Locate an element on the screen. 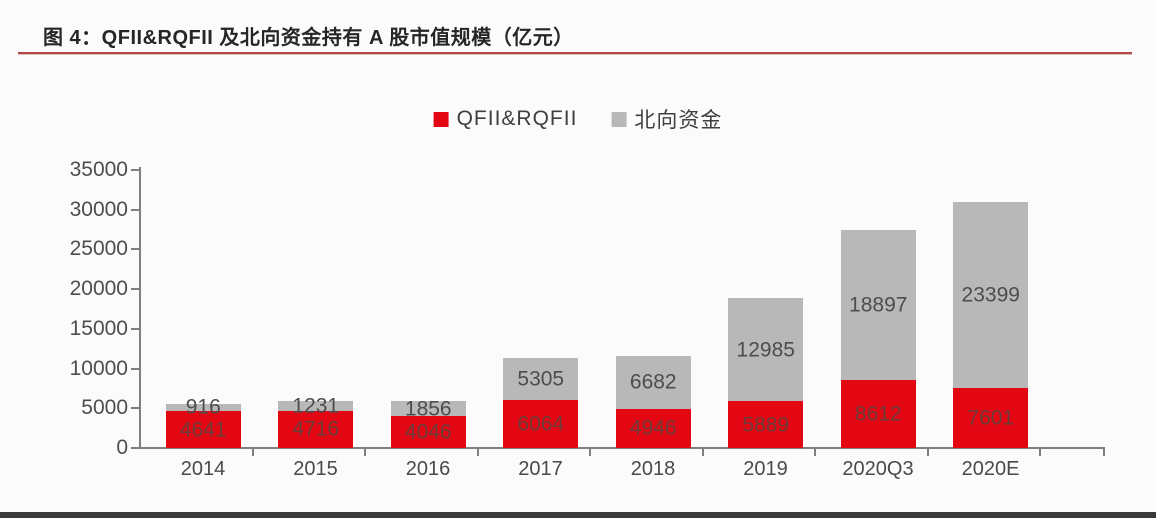 This screenshot has width=1156, height=518. bar-segment-northbound: 6682 is located at coordinates (653, 382).